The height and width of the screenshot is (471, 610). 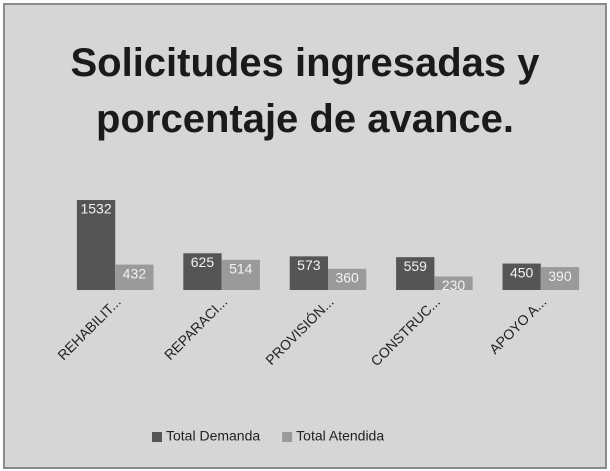 What do you see at coordinates (95, 209) in the screenshot?
I see `data-label: 1532` at bounding box center [95, 209].